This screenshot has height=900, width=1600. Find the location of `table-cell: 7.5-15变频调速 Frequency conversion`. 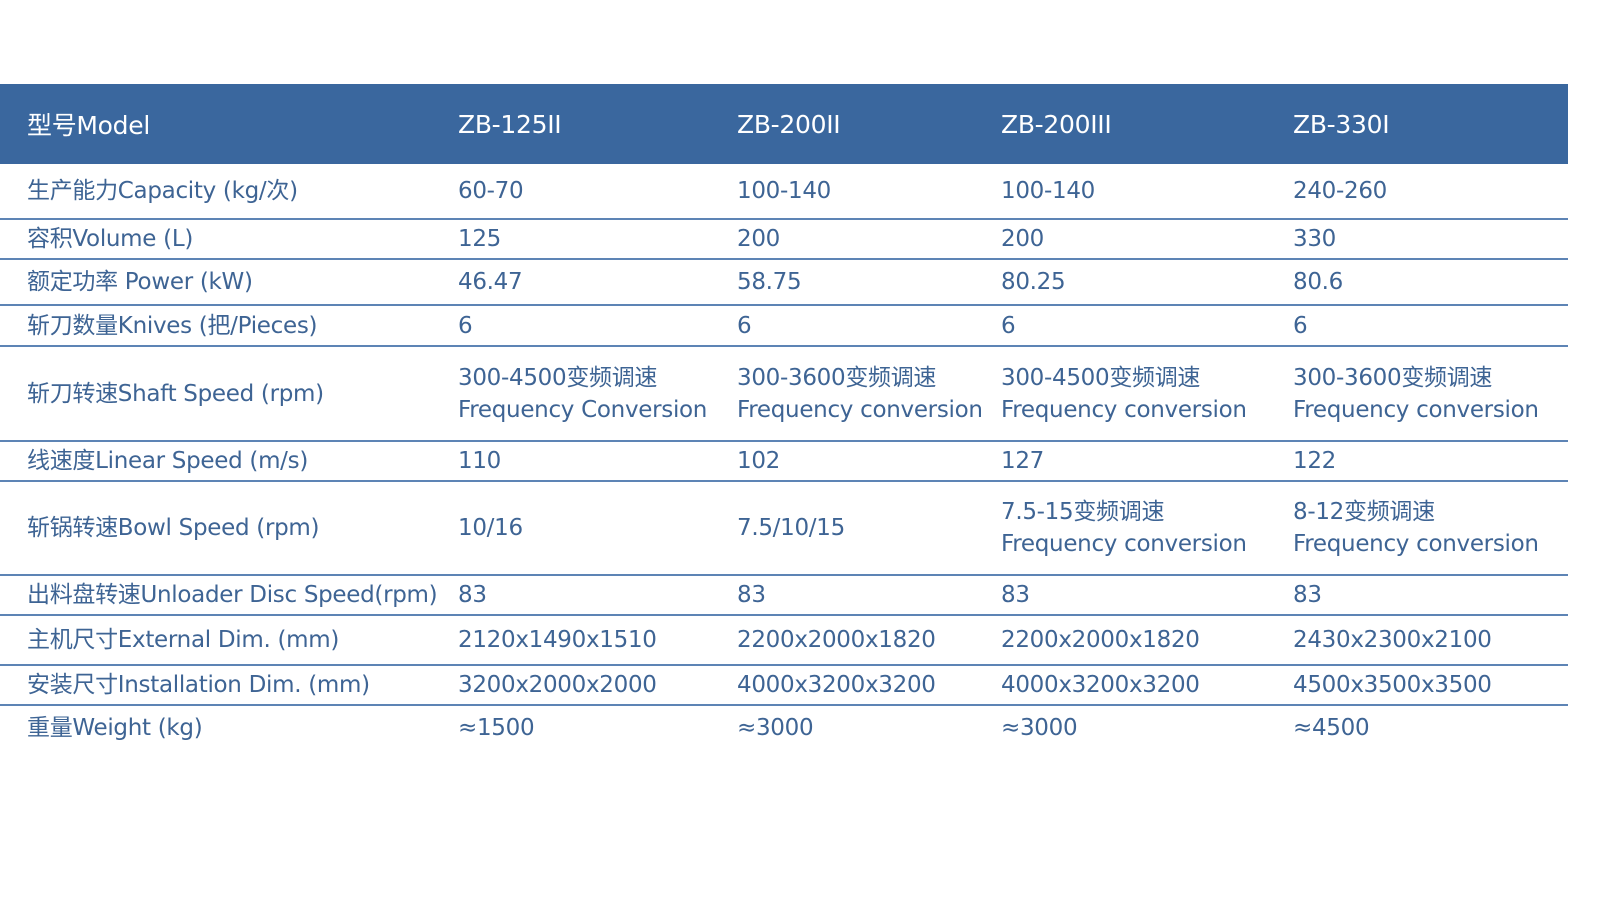

table-cell: 7.5-15变频调速 Frequency conversion is located at coordinates (1147, 528).